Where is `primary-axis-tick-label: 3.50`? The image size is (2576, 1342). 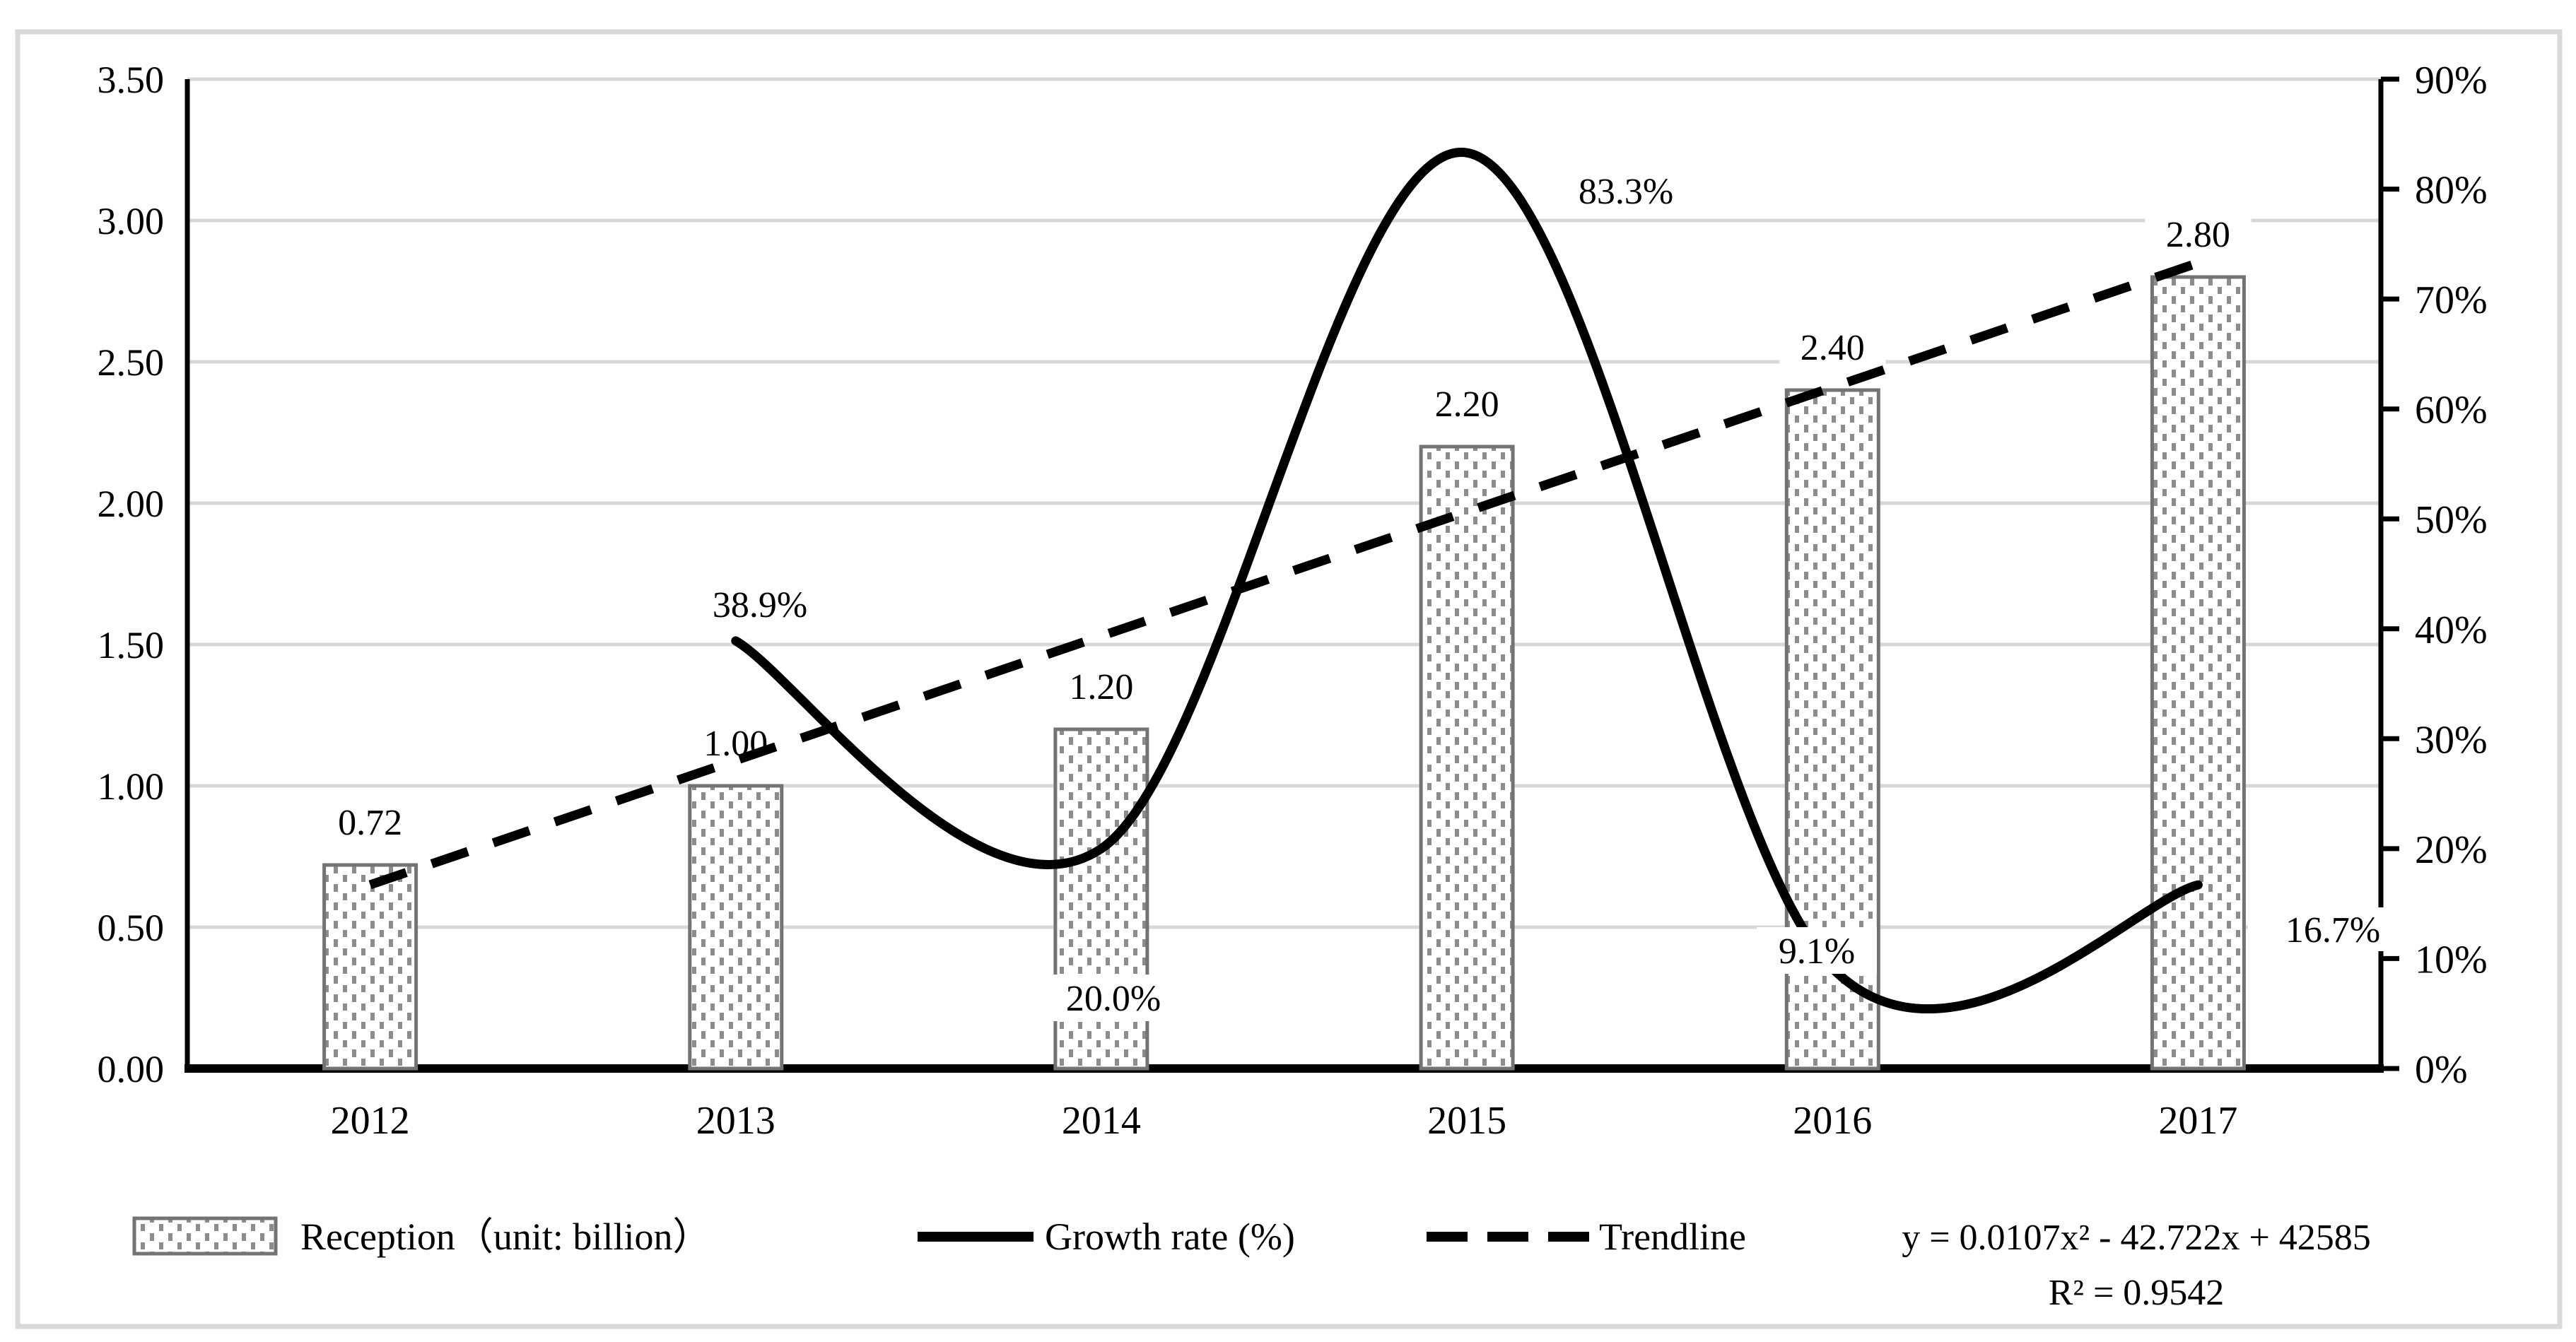
primary-axis-tick-label: 3.50 is located at coordinates (132, 80).